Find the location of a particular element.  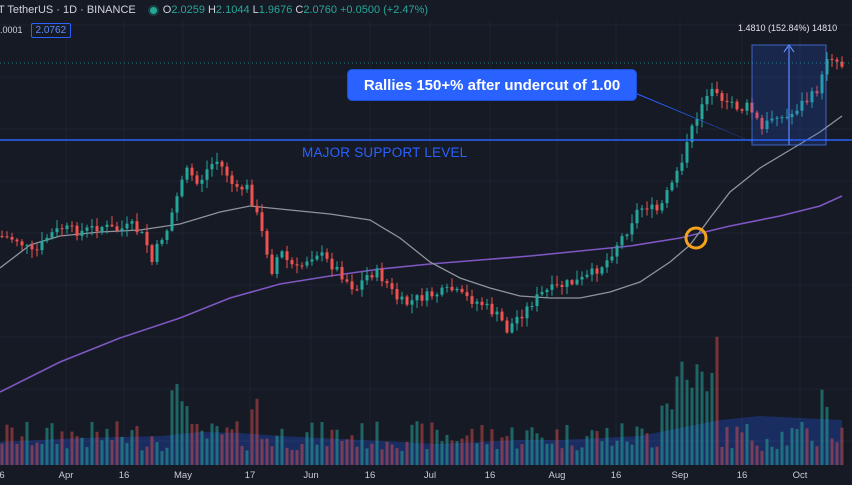

low-label: L is located at coordinates (255, 10).